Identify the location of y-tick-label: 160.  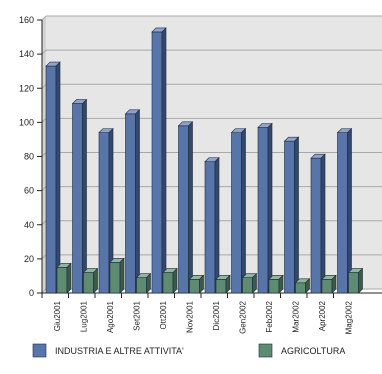
(26, 20).